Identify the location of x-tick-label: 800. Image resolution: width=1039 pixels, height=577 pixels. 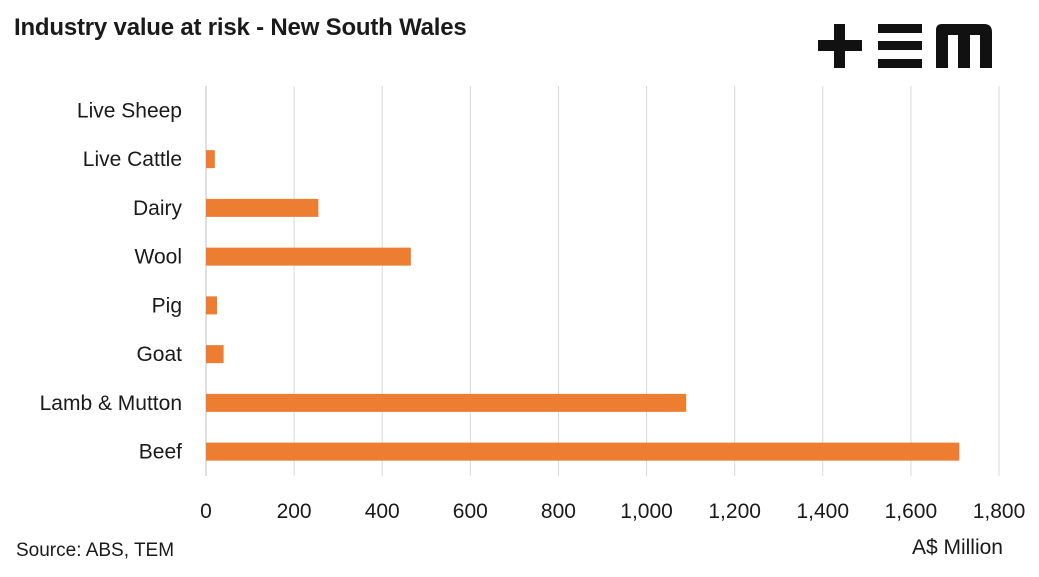
(558, 511).